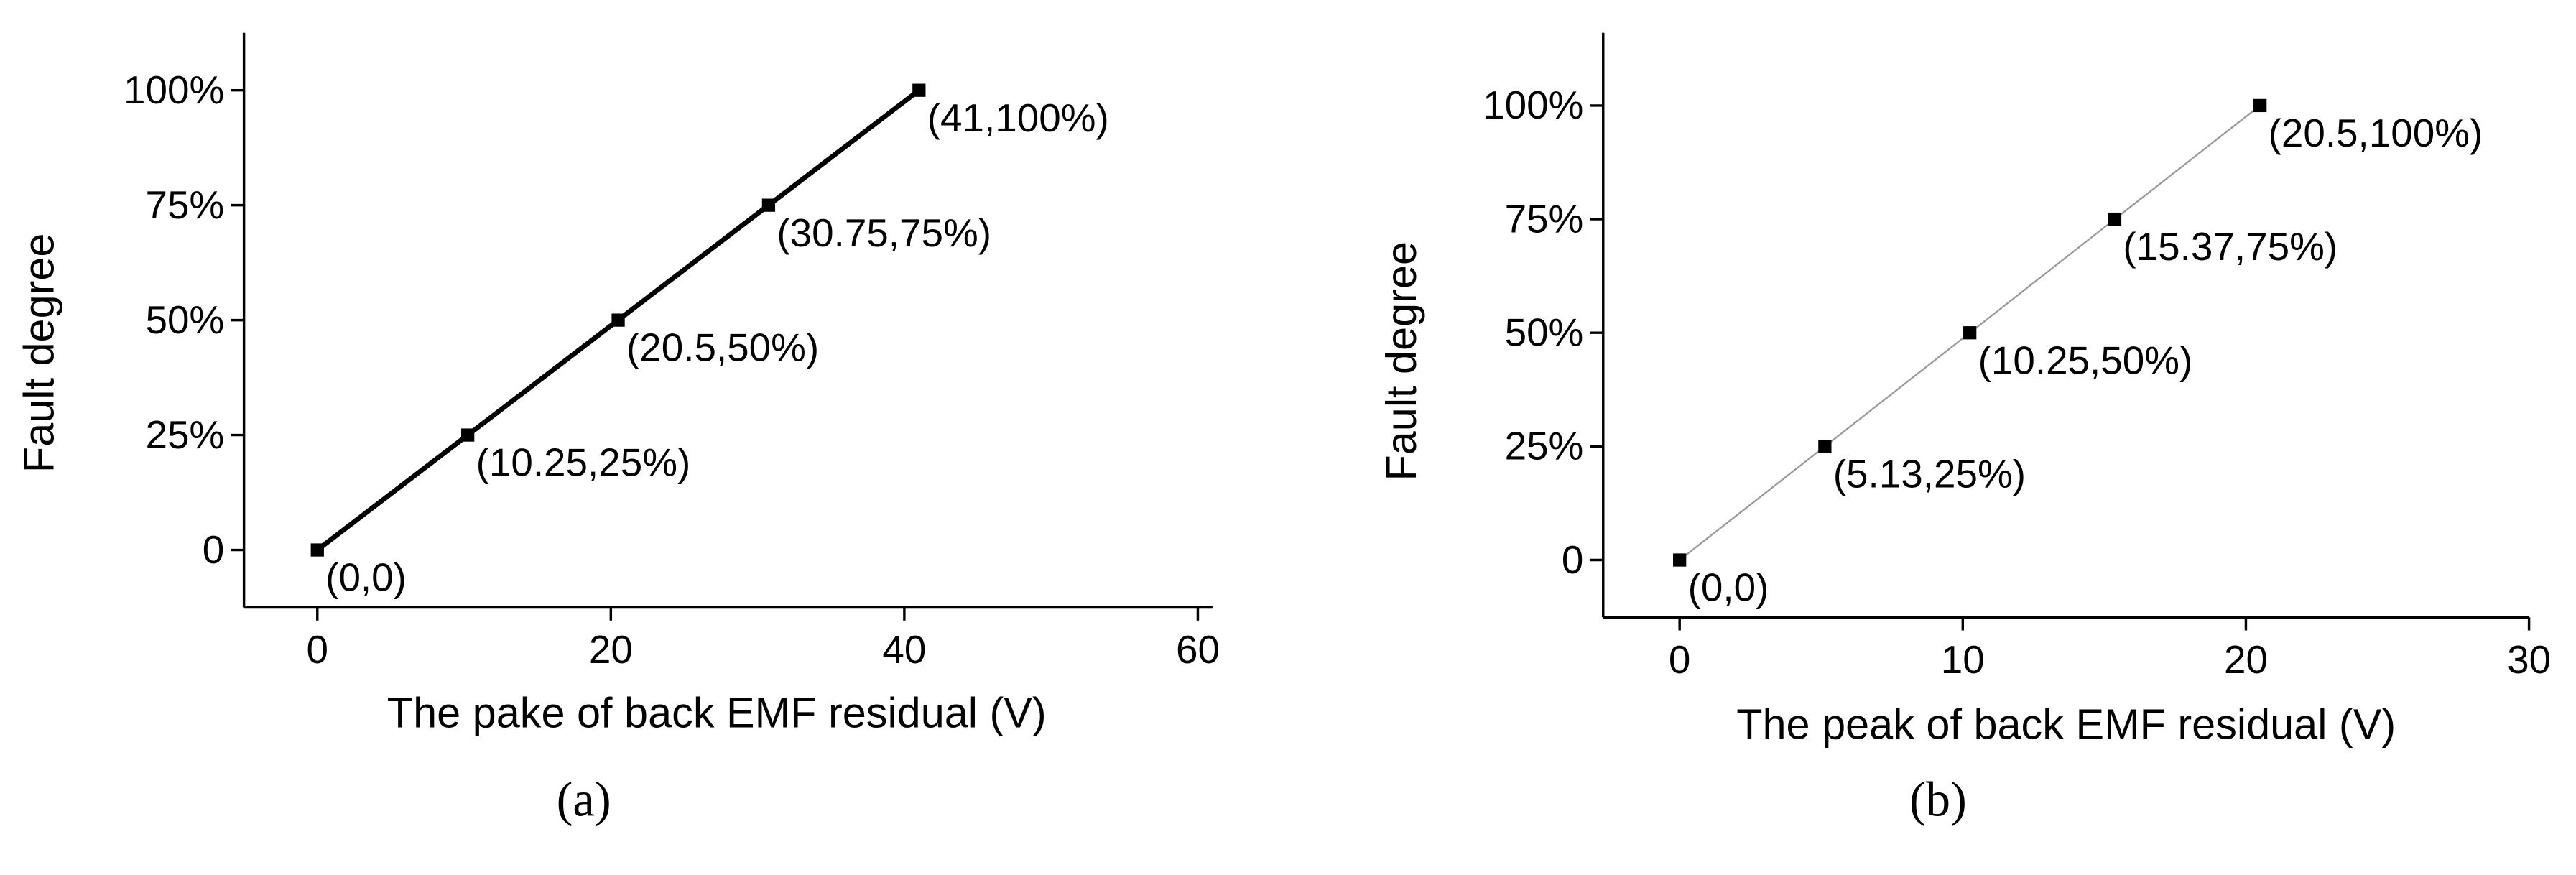  Describe the element at coordinates (904, 649) in the screenshot. I see `x-tick-label: 40` at that location.